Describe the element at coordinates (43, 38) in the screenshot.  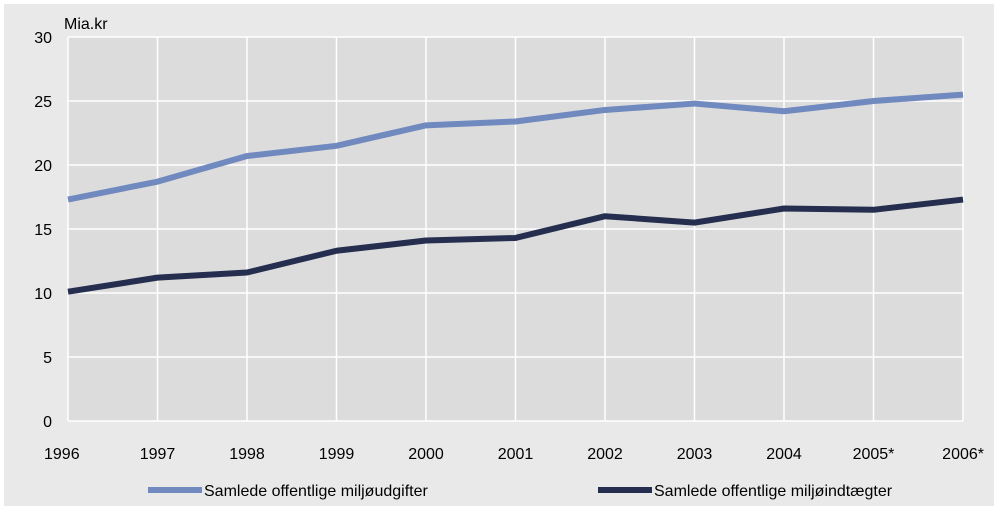
I see `y-tick-label: 30` at that location.